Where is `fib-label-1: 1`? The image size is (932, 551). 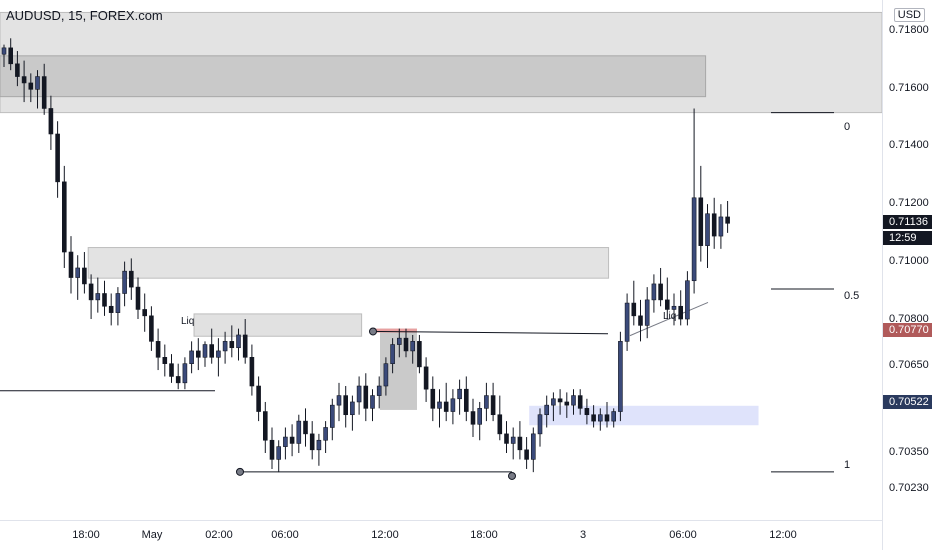 fib-label-1: 1 is located at coordinates (847, 465).